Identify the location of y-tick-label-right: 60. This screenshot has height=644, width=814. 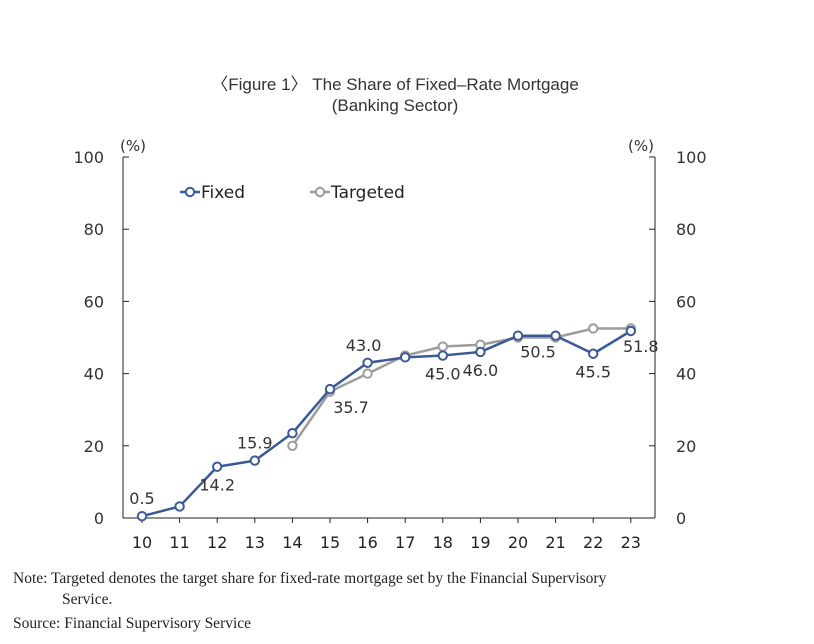
(686, 301).